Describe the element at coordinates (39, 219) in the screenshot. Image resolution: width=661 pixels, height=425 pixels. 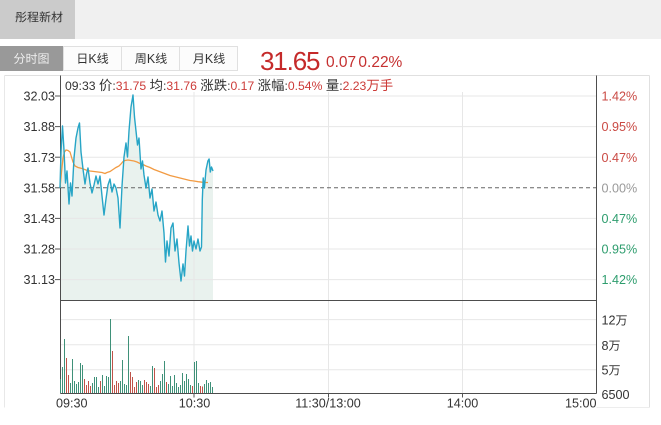
I see `svg-text: 31.43` at that location.